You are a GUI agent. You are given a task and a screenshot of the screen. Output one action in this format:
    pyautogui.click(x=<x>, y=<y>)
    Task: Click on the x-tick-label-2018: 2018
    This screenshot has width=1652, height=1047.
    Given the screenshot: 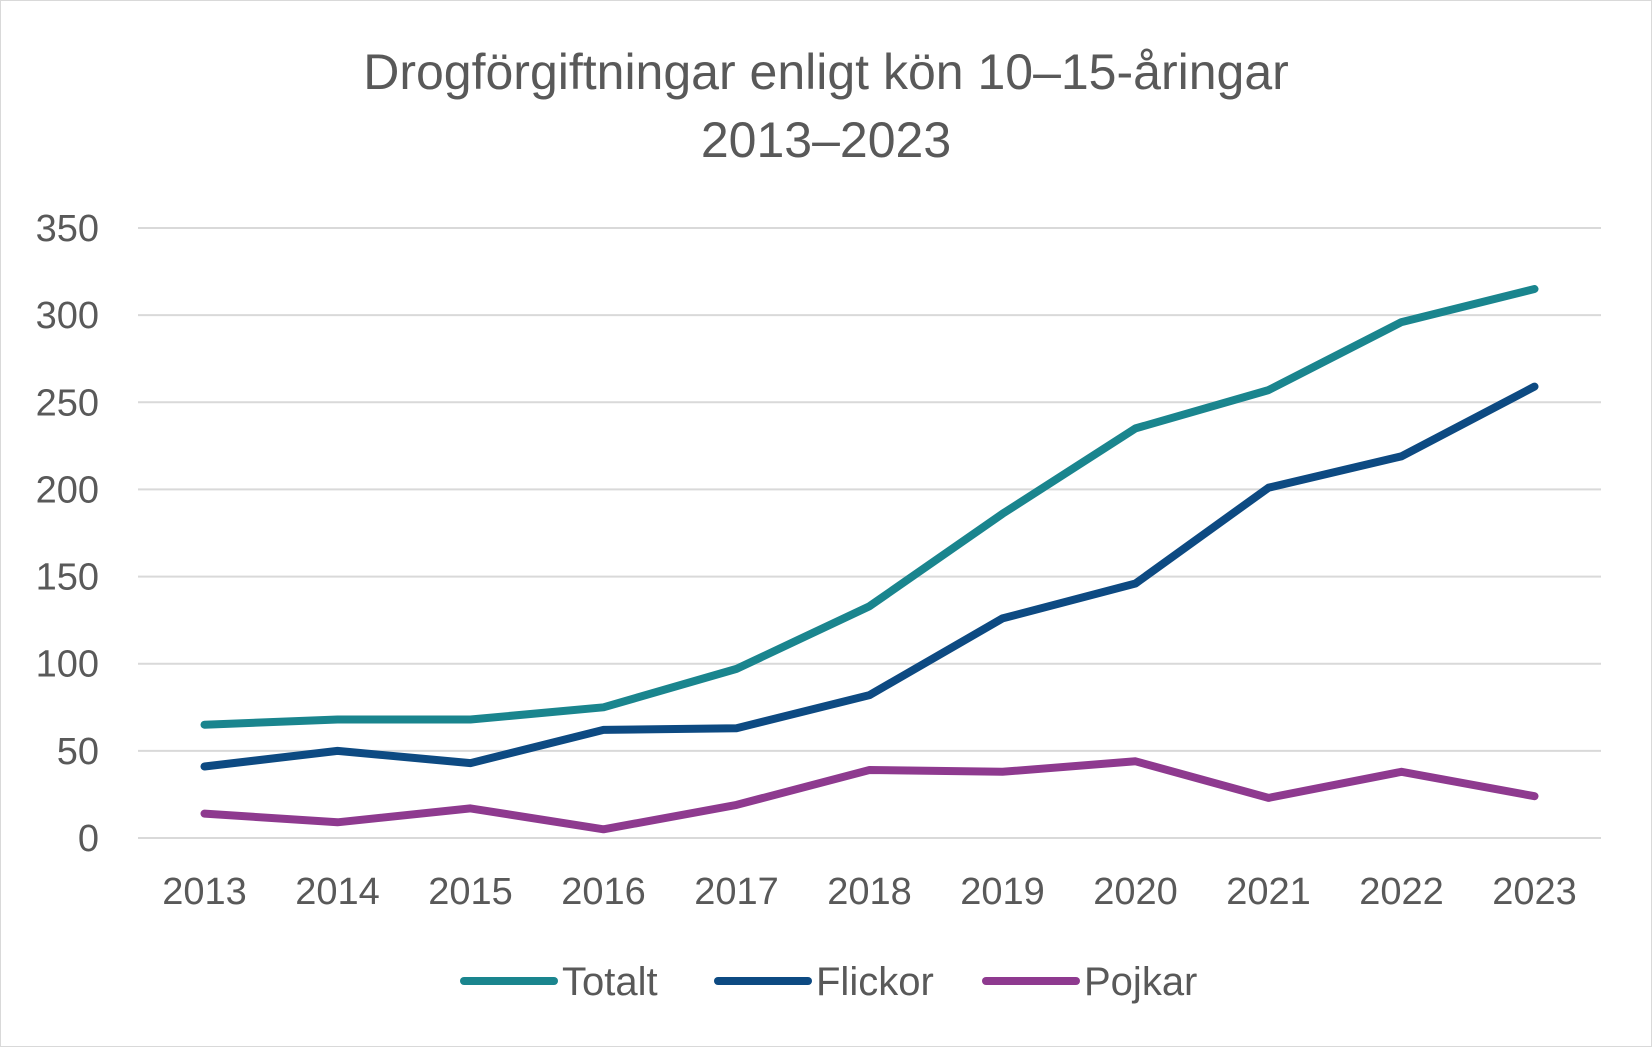 What is the action you would take?
    pyautogui.click(x=869, y=892)
    